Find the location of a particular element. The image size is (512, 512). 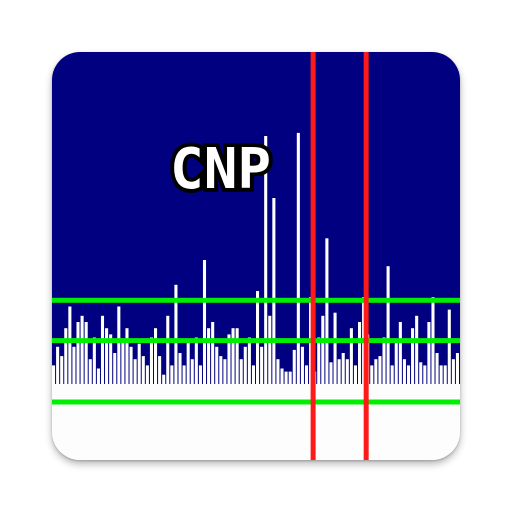

marker-lines is located at coordinates (339, 256).